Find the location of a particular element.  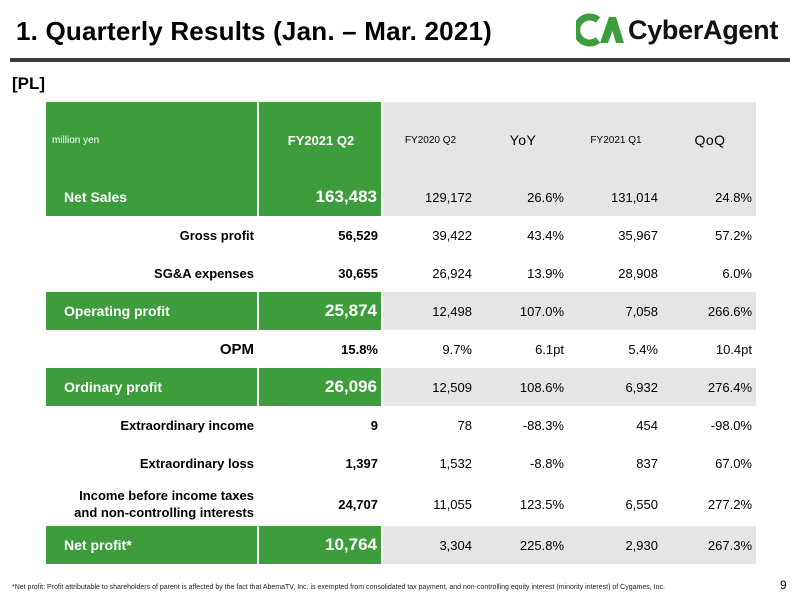

column-header: YoY is located at coordinates (522, 140).